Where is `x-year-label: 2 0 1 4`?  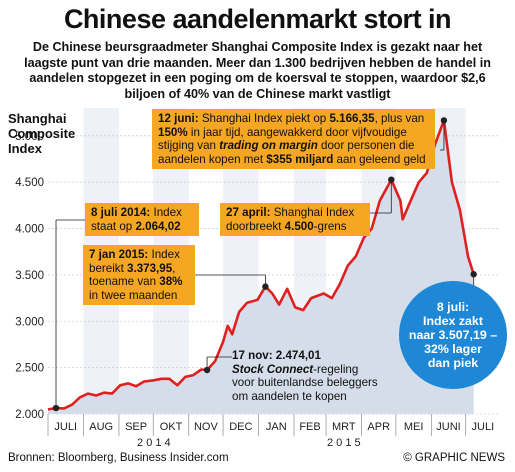 x-year-label: 2 0 1 4 is located at coordinates (154, 443).